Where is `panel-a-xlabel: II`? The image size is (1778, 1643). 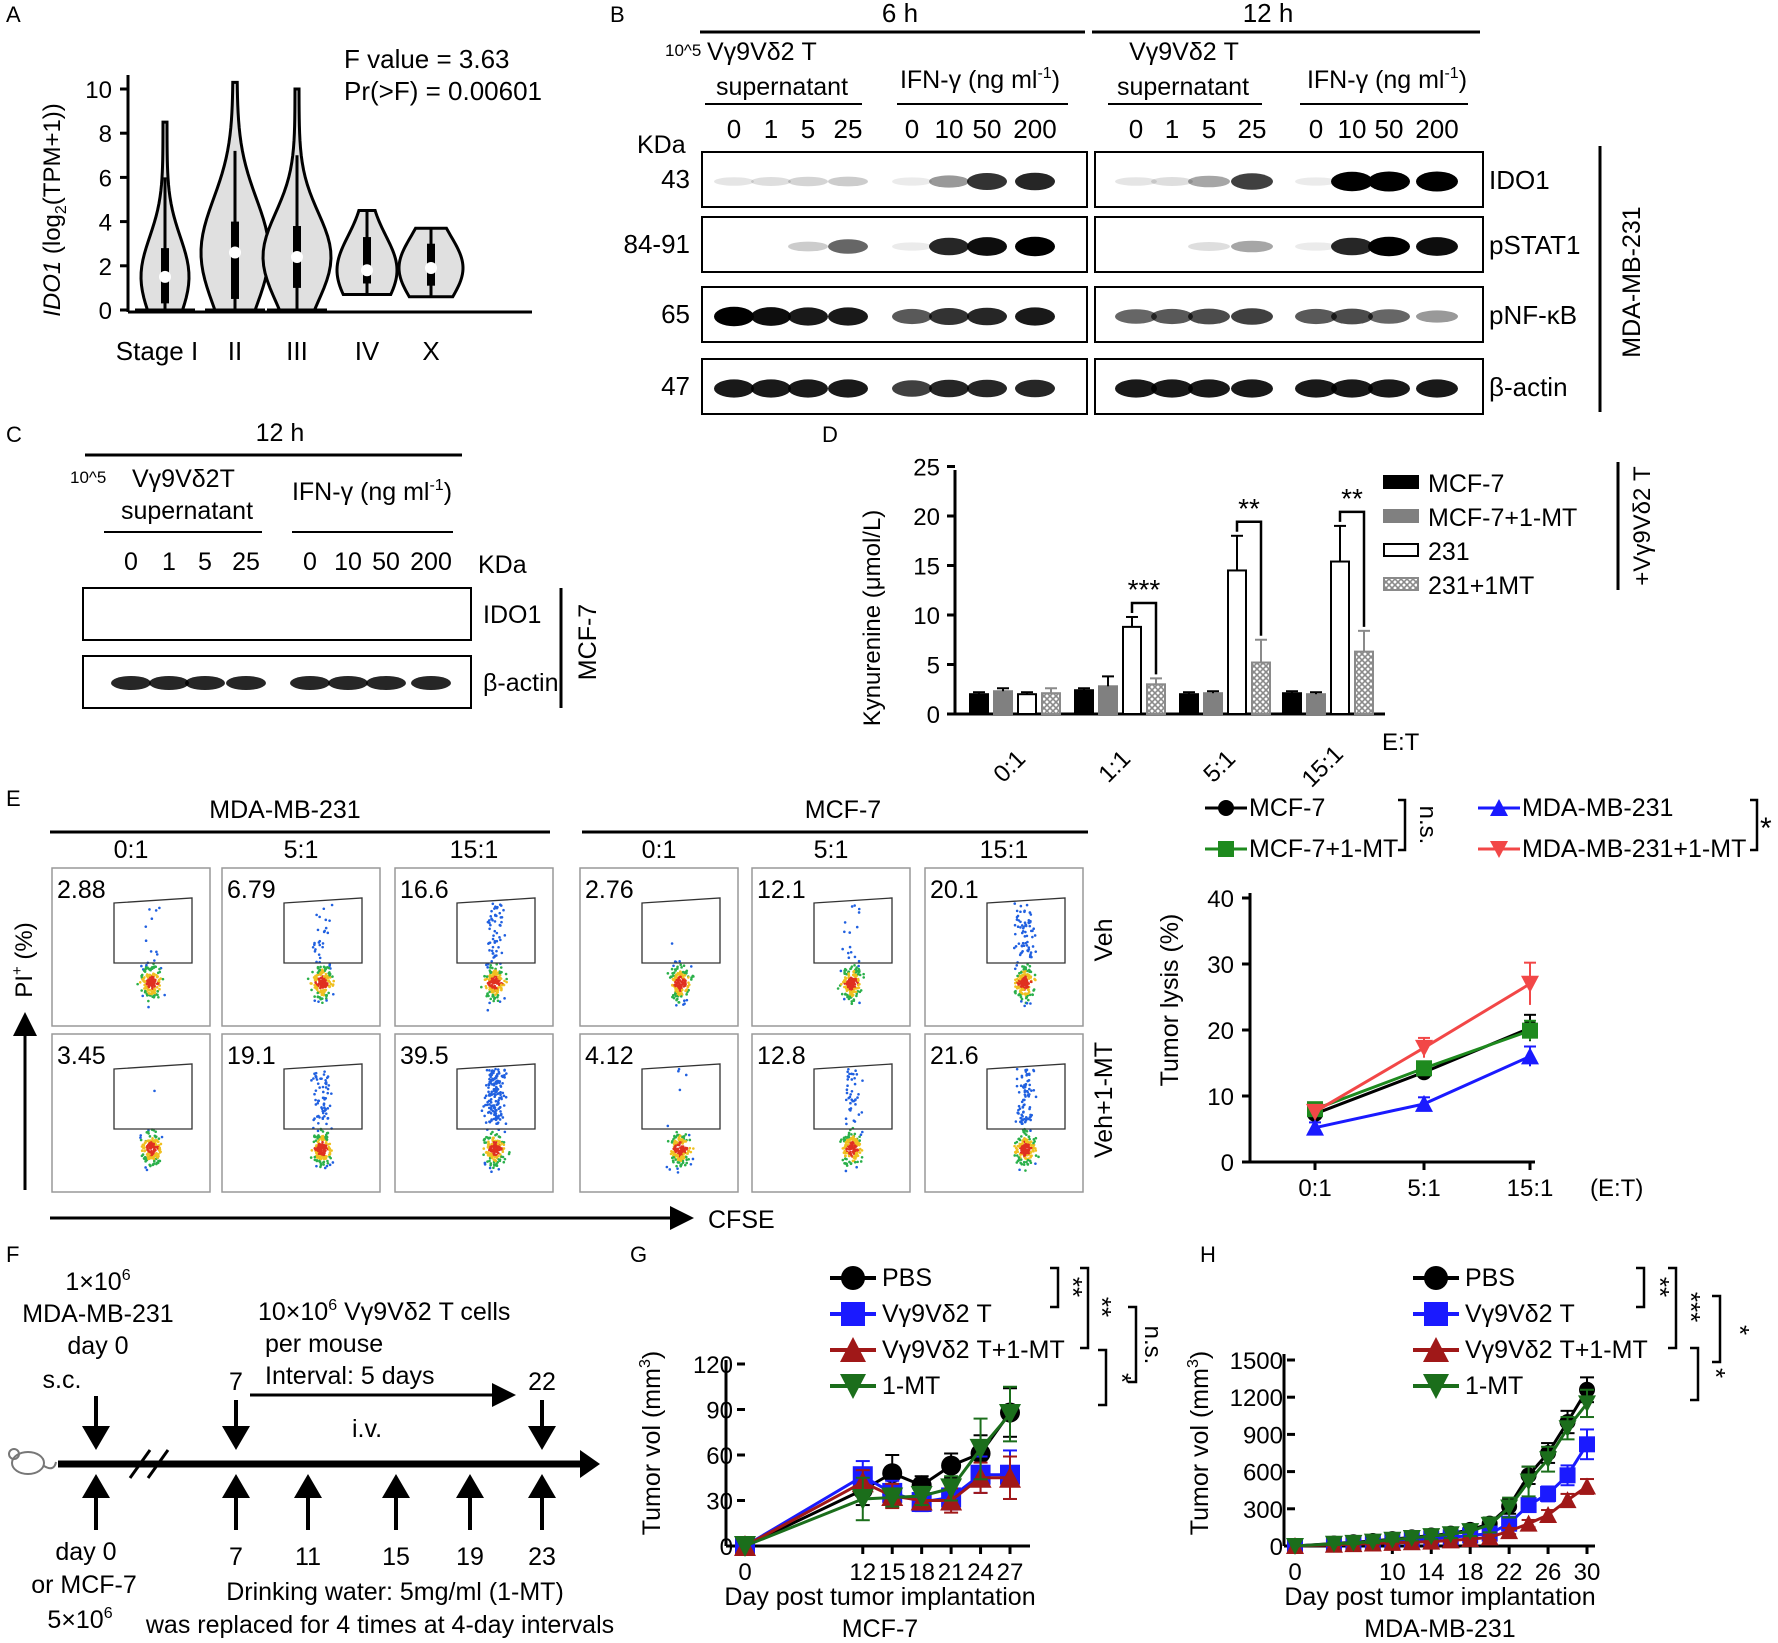
panel-a-xlabel: II is located at coordinates (235, 351).